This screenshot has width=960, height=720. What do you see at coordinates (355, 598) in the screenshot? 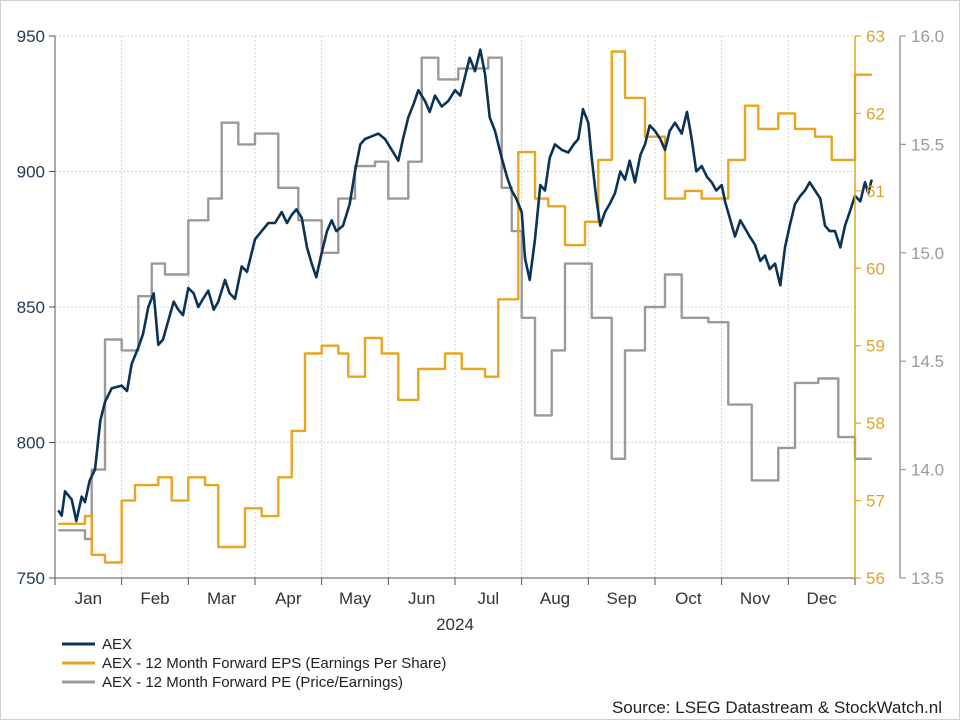
I see `x-axis-tick-label: May` at bounding box center [355, 598].